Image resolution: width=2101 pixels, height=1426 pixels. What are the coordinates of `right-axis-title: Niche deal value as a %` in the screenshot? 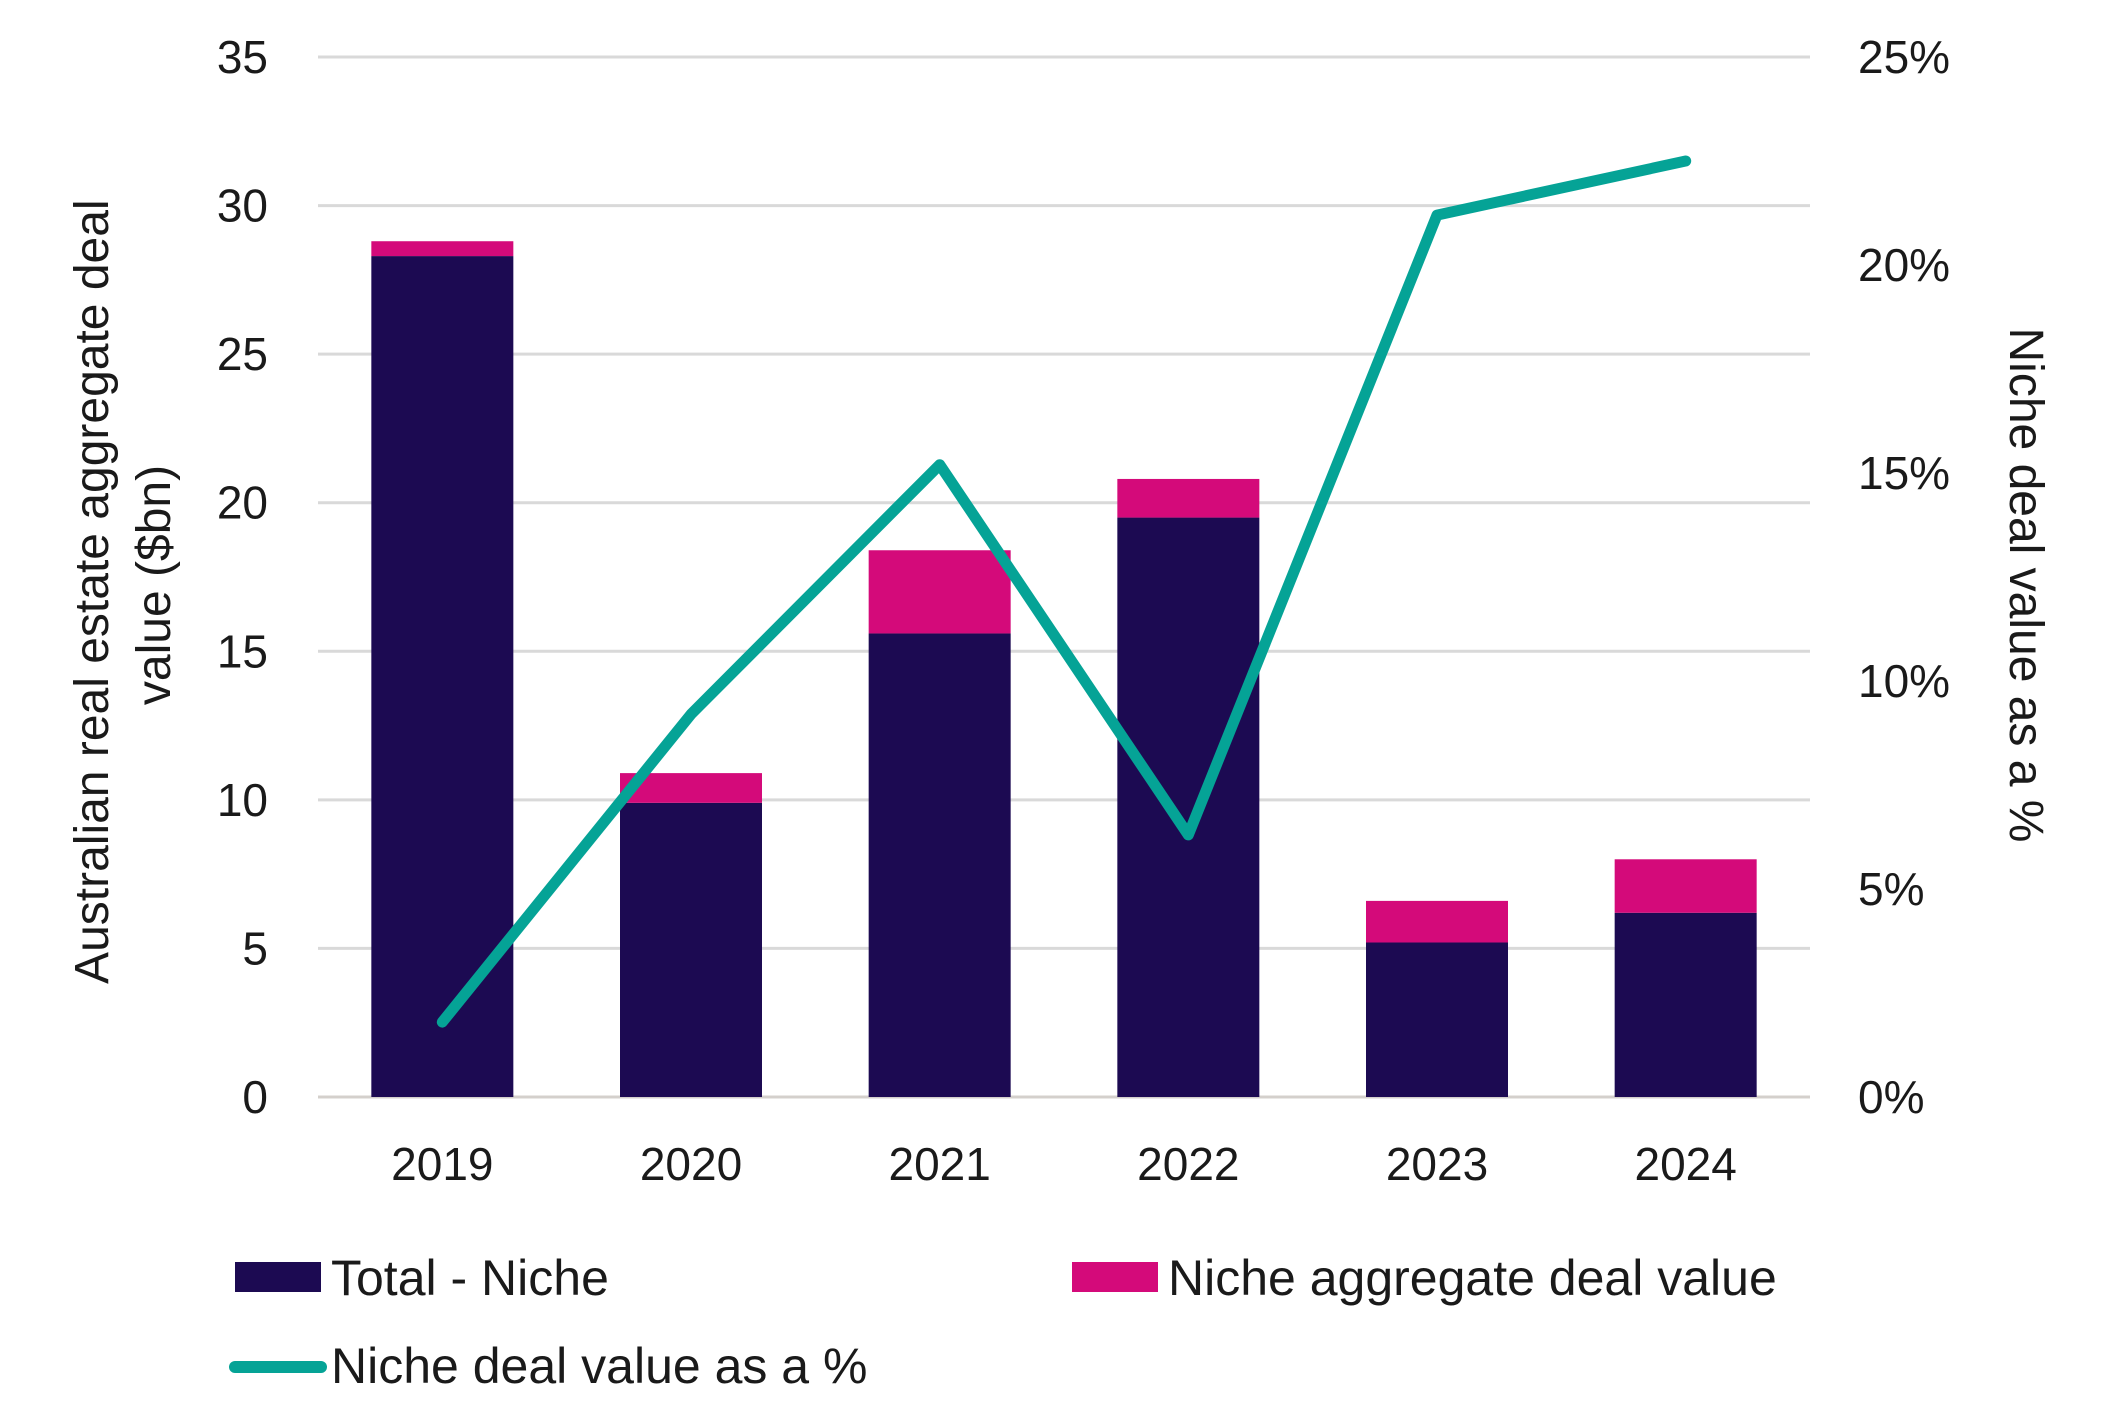 It's located at (2025, 585).